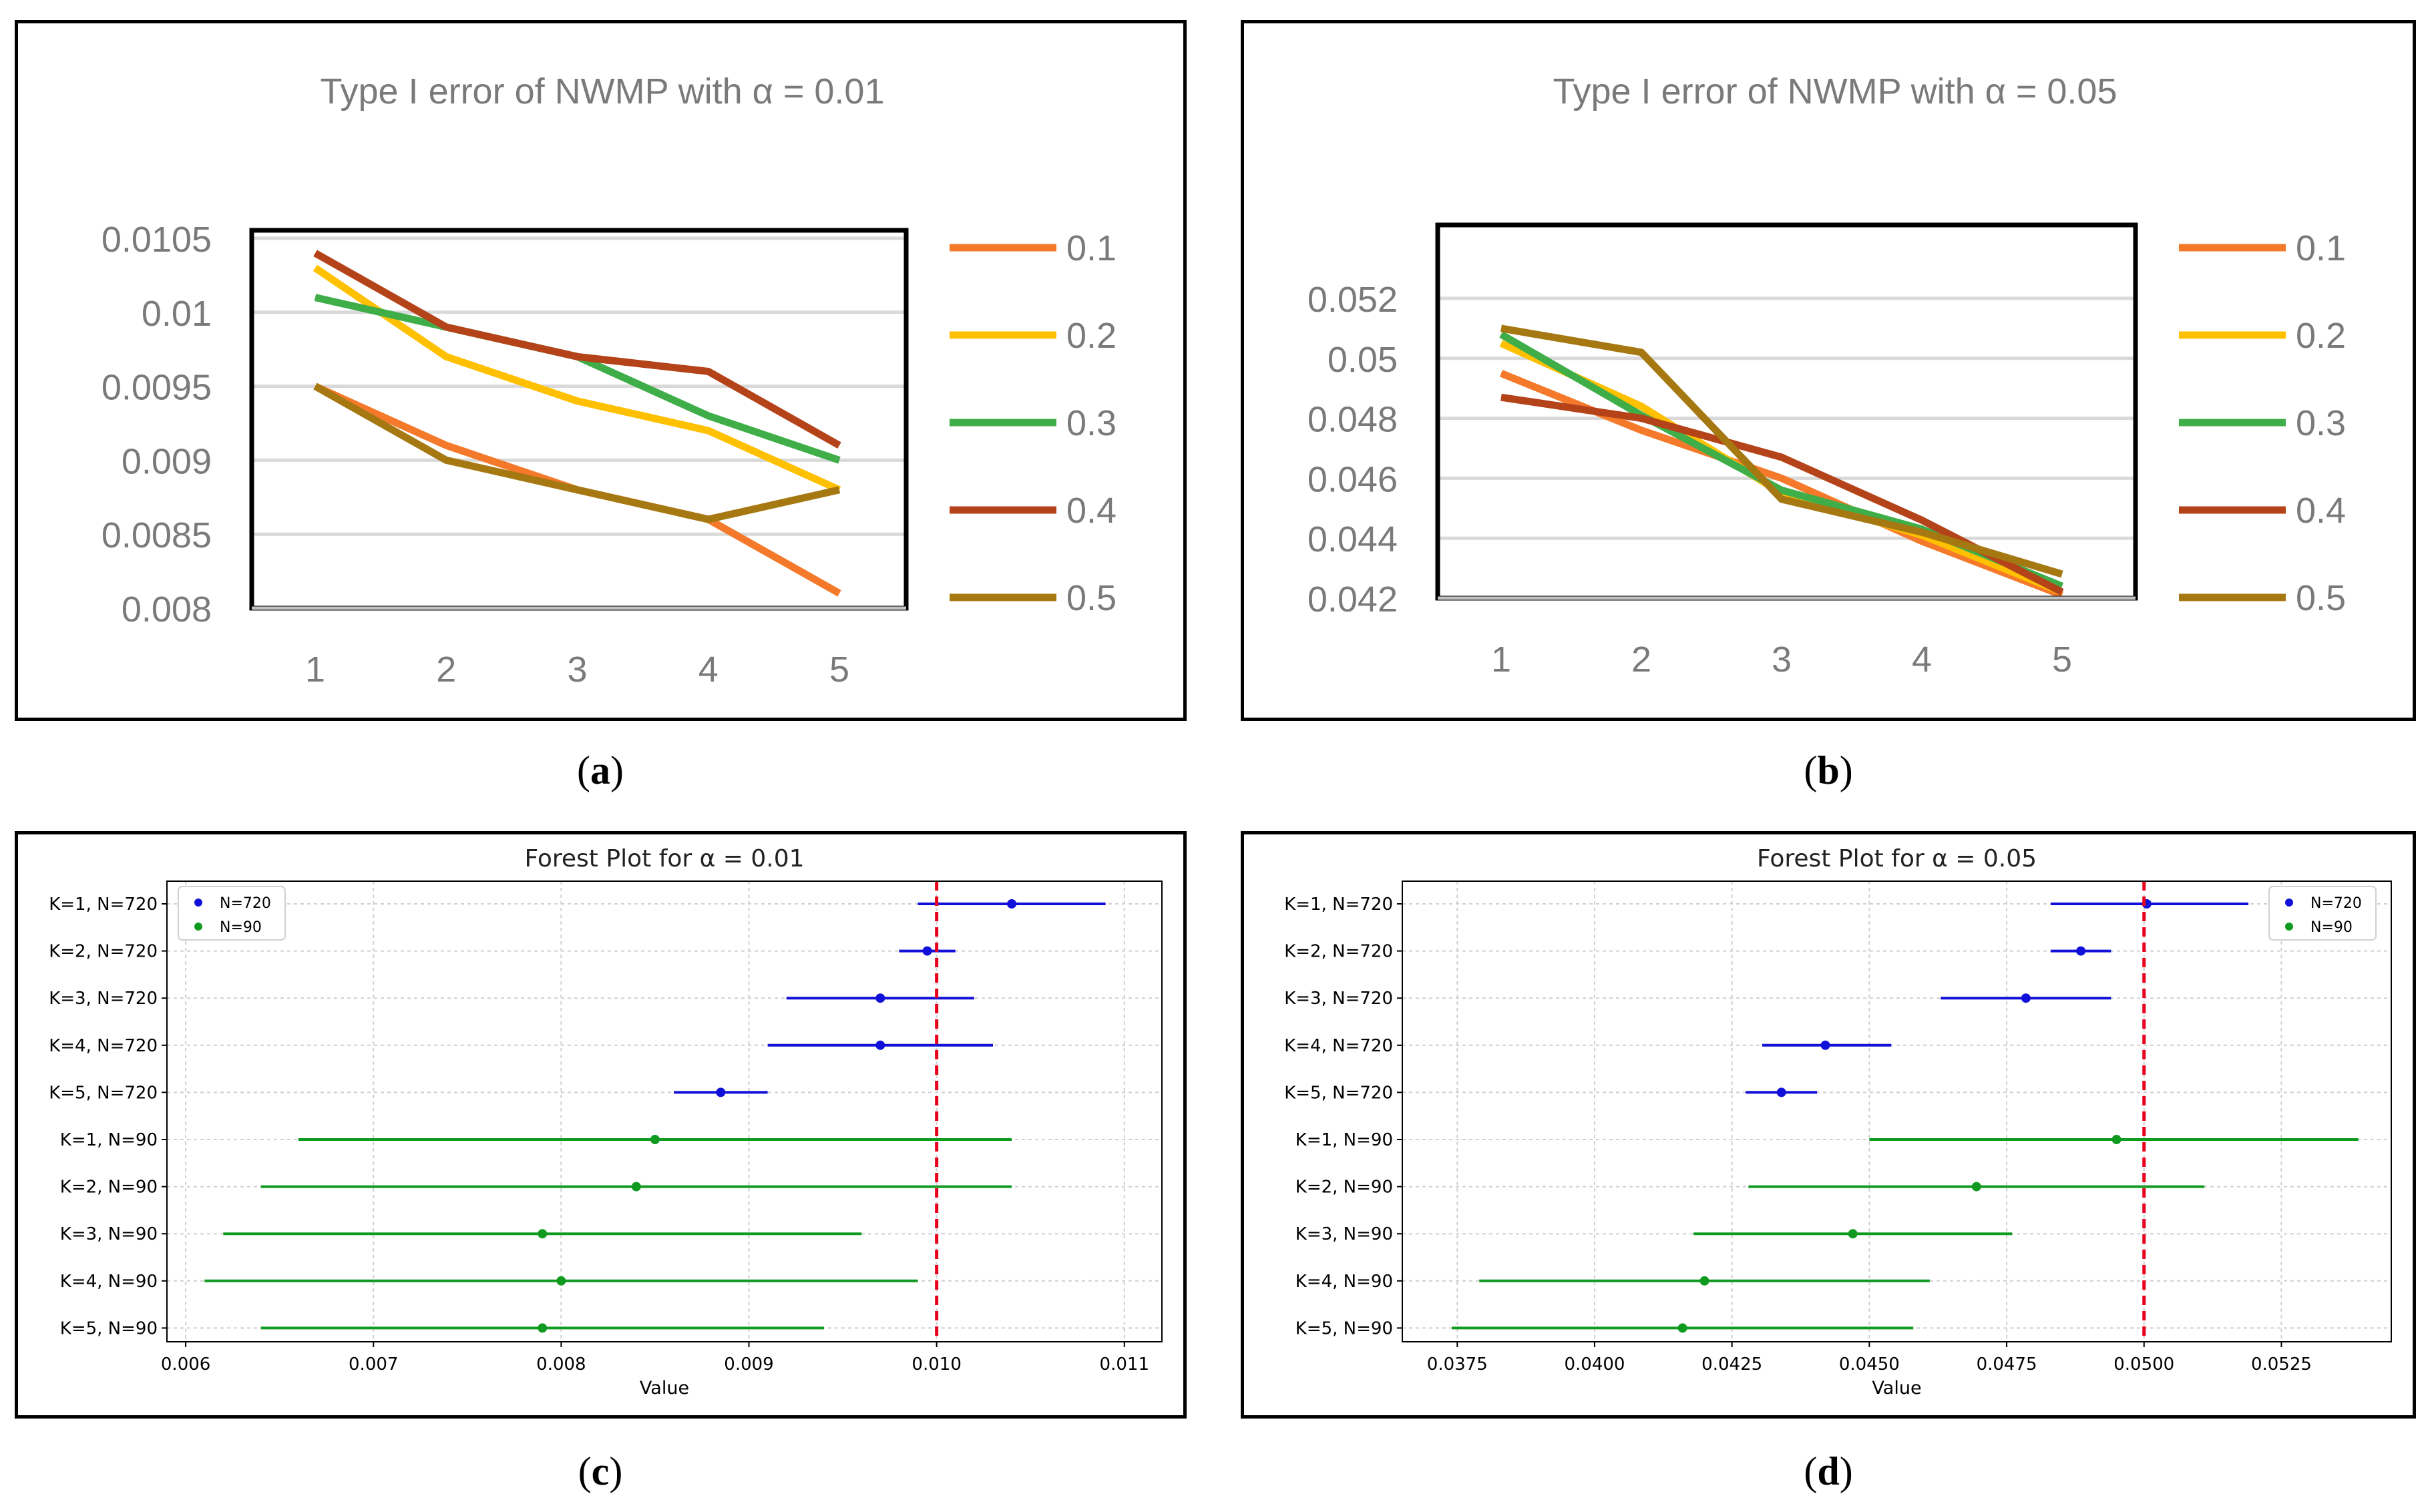 The width and height of the screenshot is (2428, 1512). I want to click on x-tick-label: 0.011, so click(1124, 1364).